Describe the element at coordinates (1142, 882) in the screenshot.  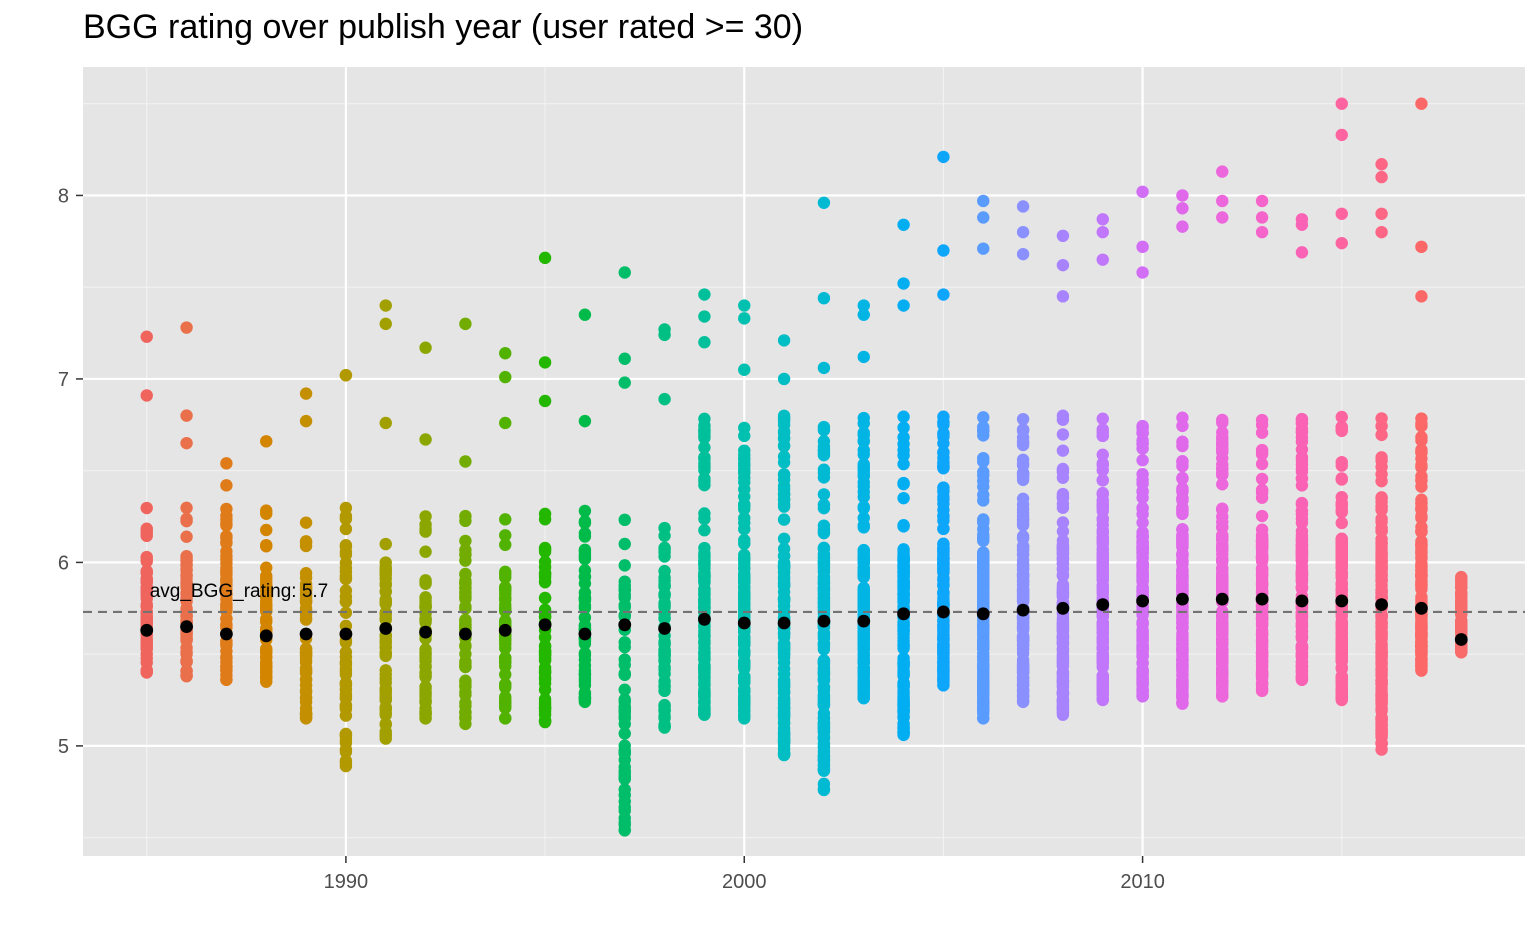
I see `x-tick-label: 2010` at that location.